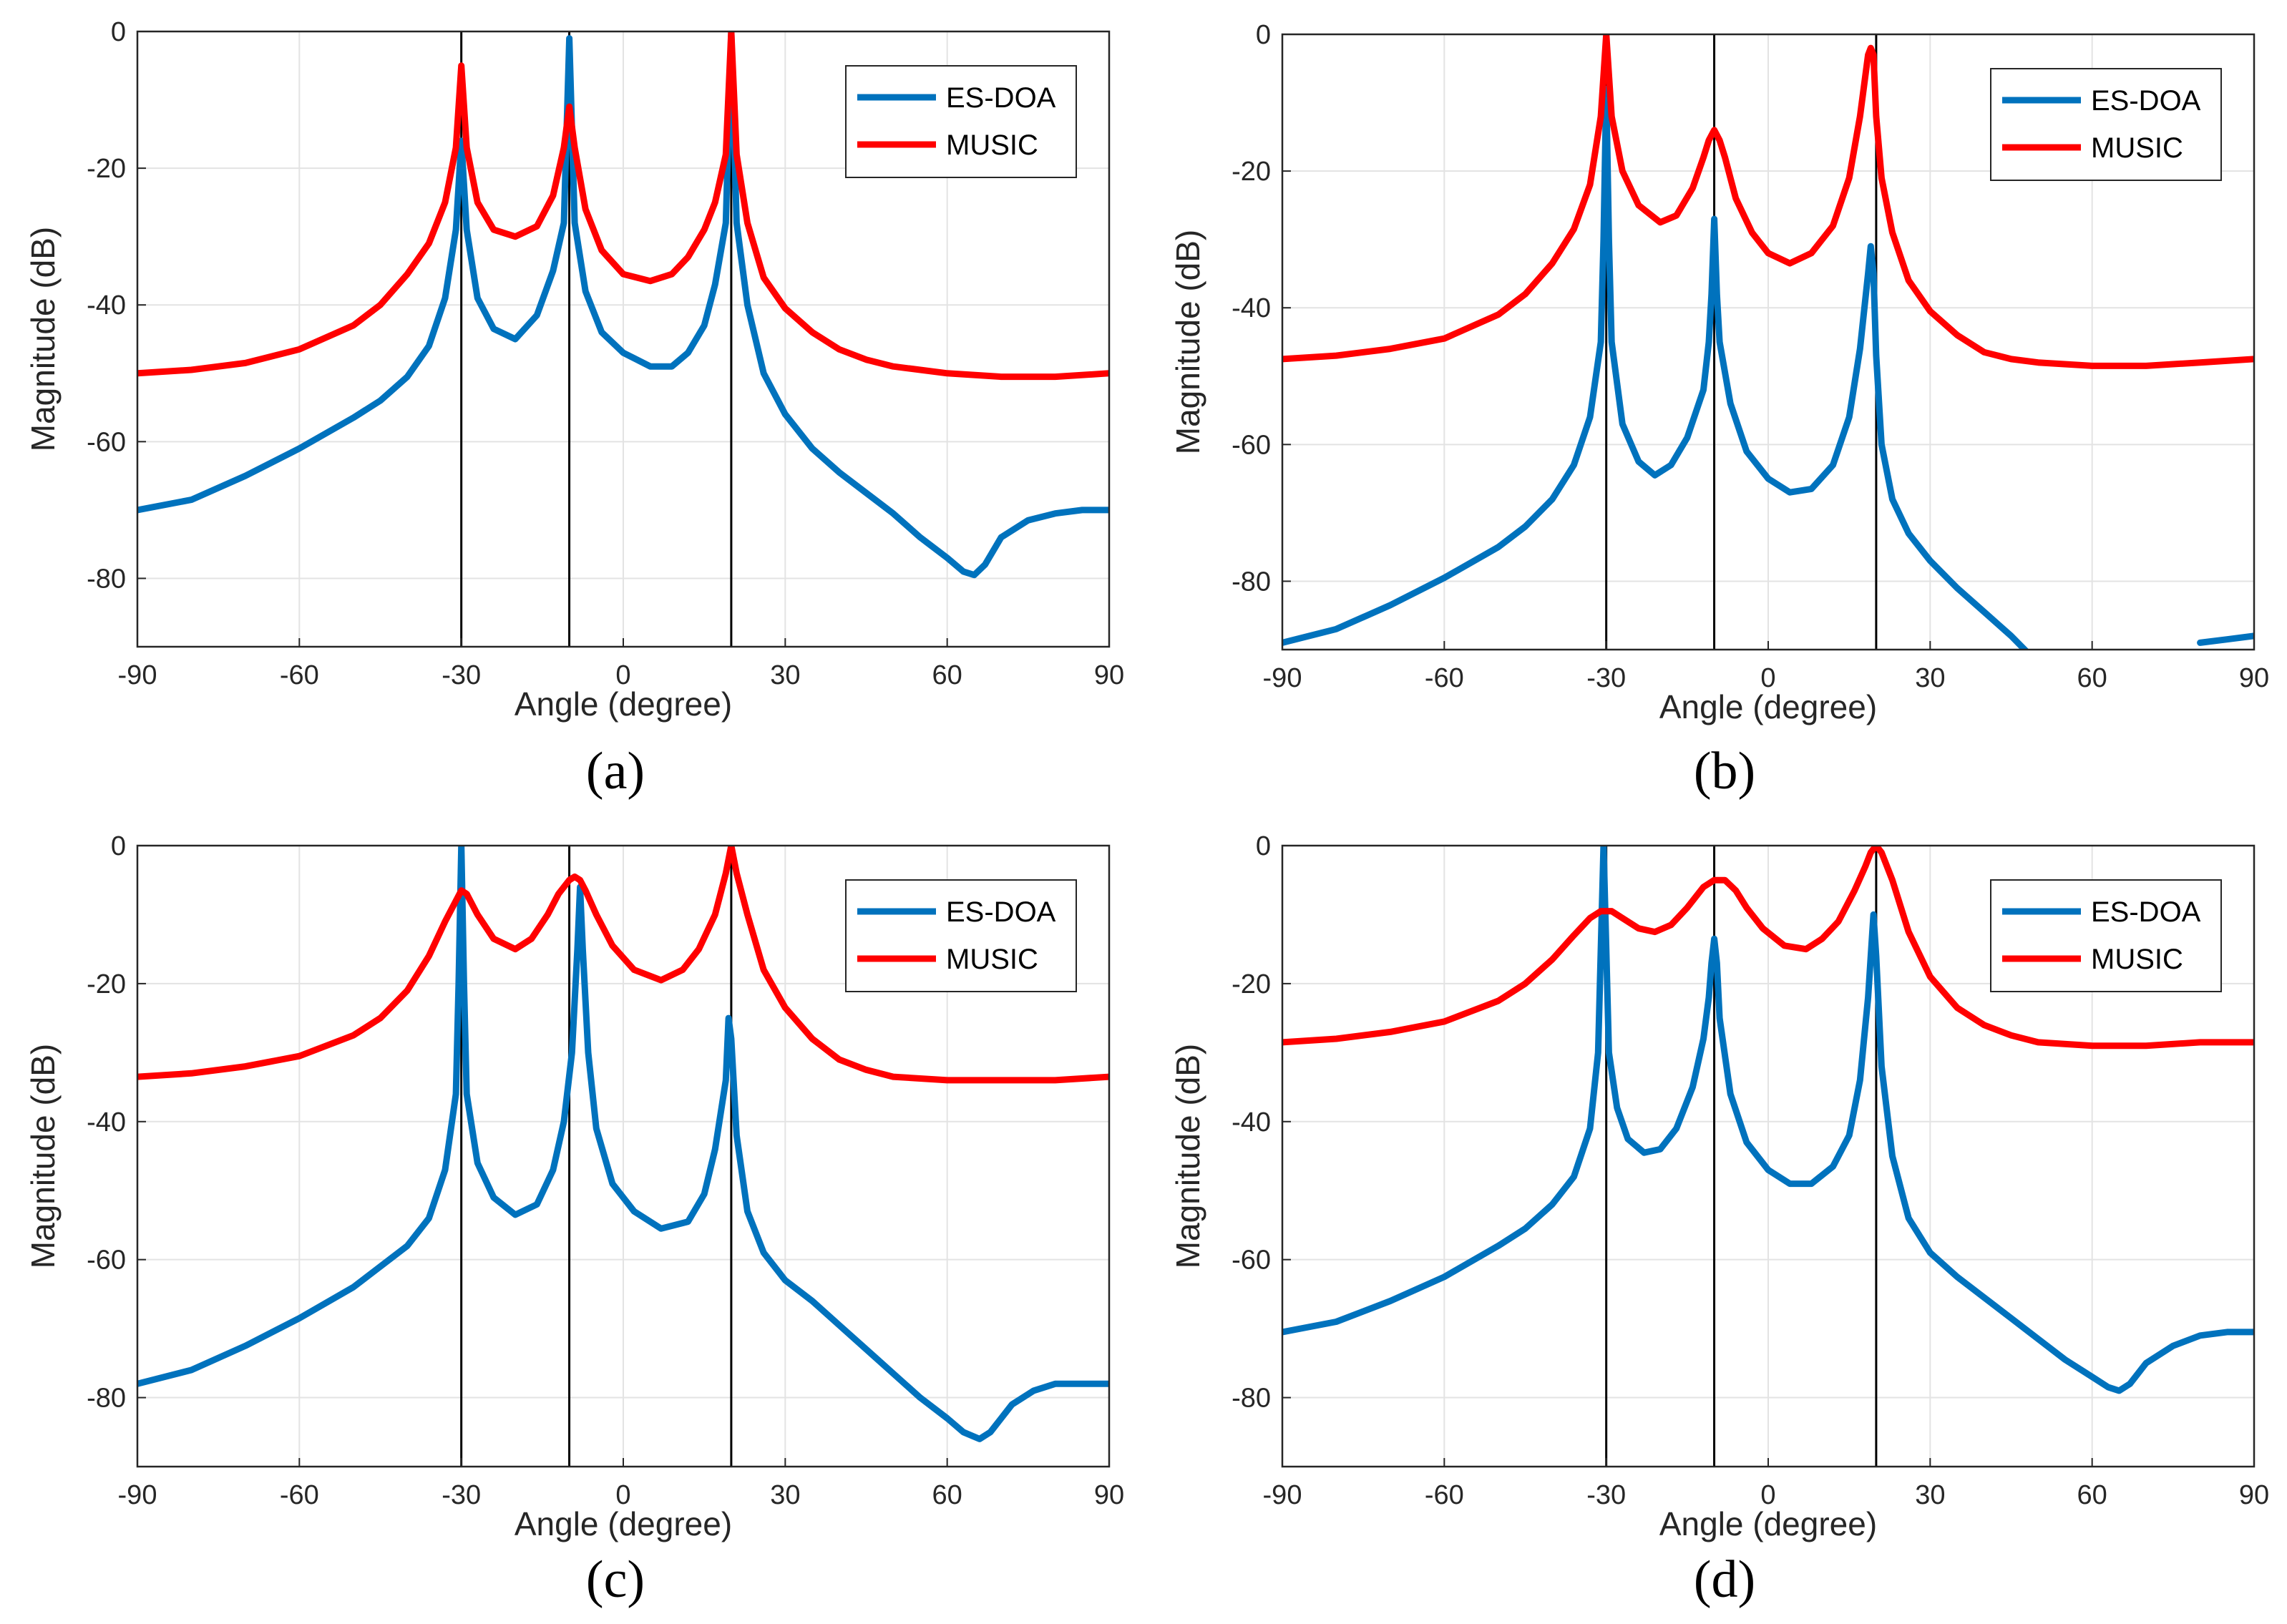 Image resolution: width=2287 pixels, height=1624 pixels. What do you see at coordinates (1724, 771) in the screenshot?
I see `panel-caption: (b)` at bounding box center [1724, 771].